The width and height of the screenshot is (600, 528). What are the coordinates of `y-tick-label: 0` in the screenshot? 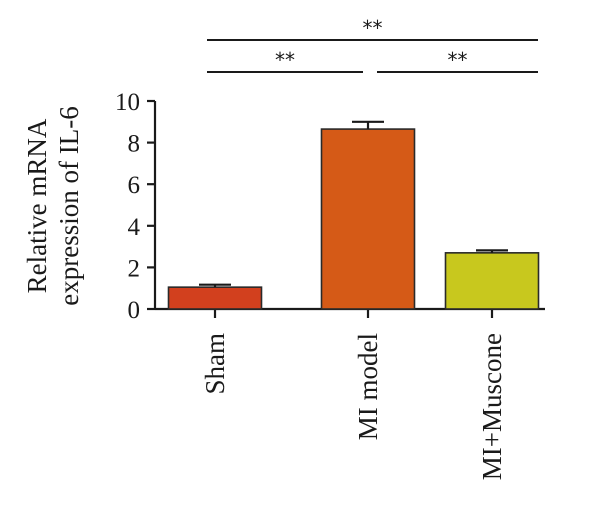 It's located at (134, 310).